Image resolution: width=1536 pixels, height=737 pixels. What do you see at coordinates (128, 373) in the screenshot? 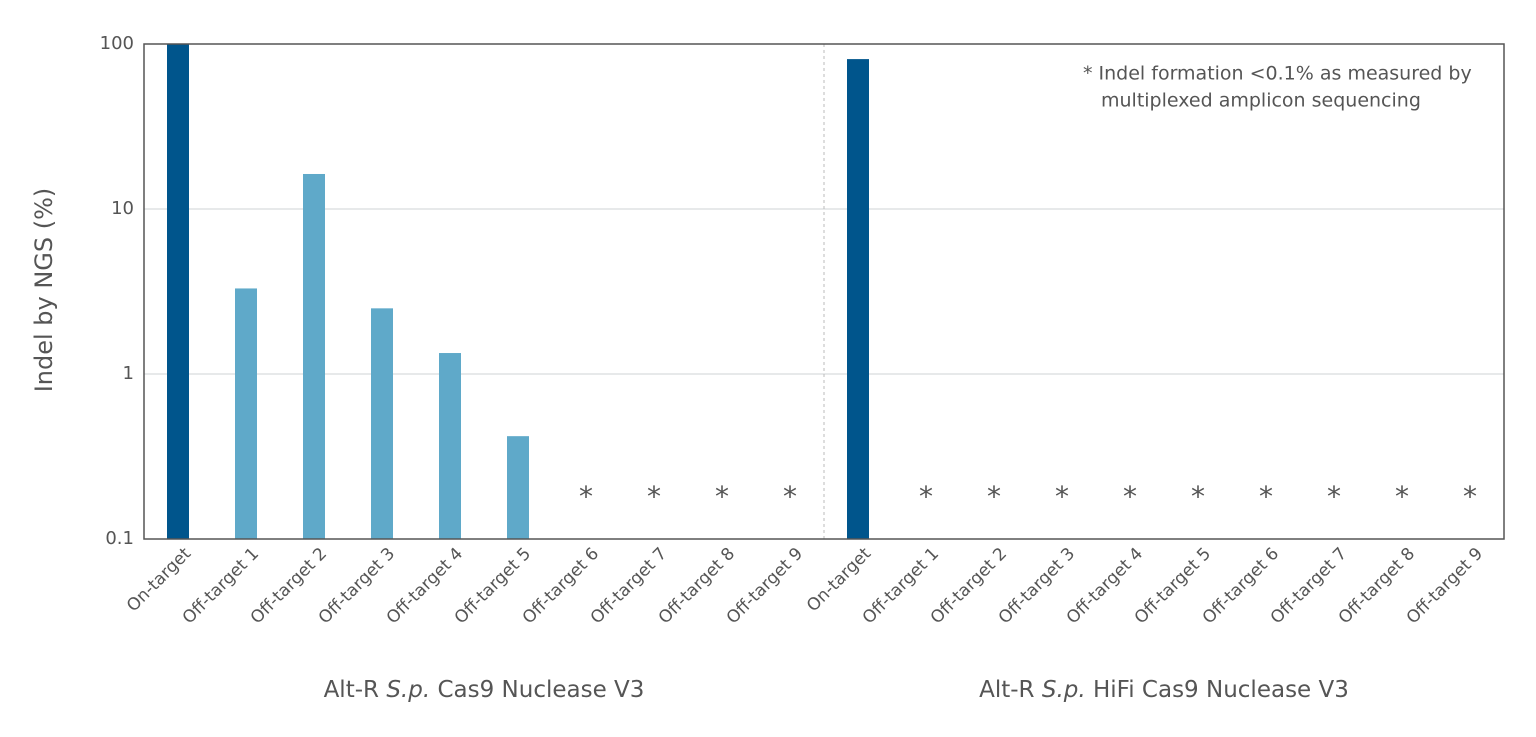
I see `y-tick-label: 1` at bounding box center [128, 373].